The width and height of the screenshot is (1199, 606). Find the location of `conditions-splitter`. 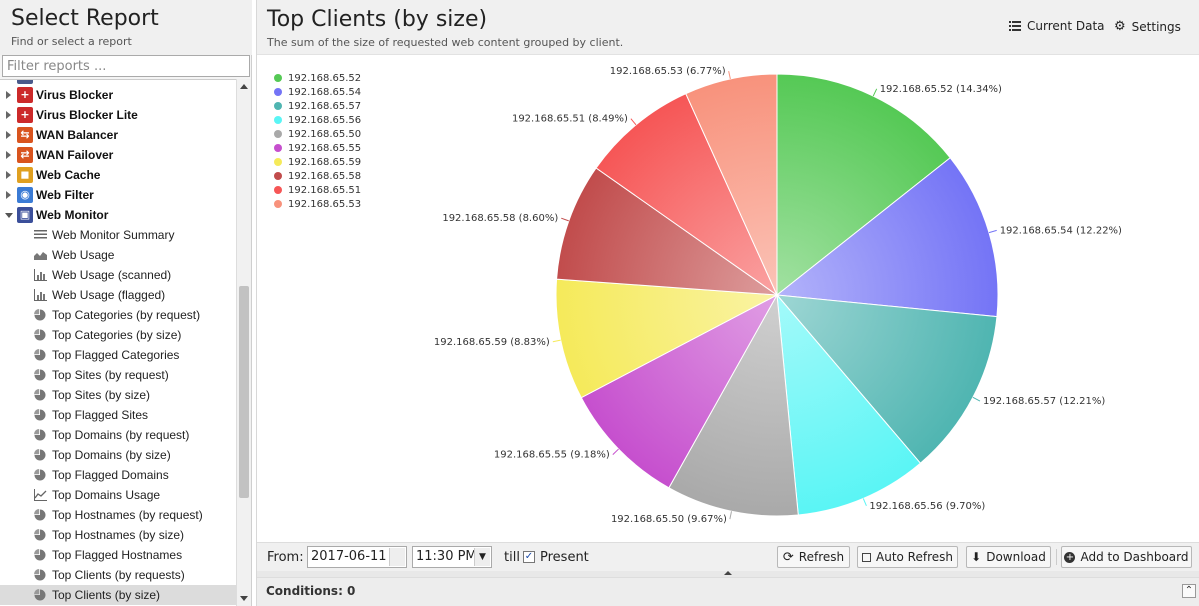

conditions-splitter is located at coordinates (728, 574).